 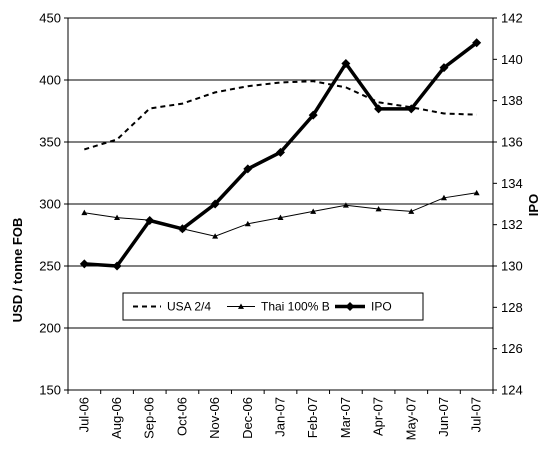 I want to click on x-tick-label: Feb-07, so click(x=312, y=417).